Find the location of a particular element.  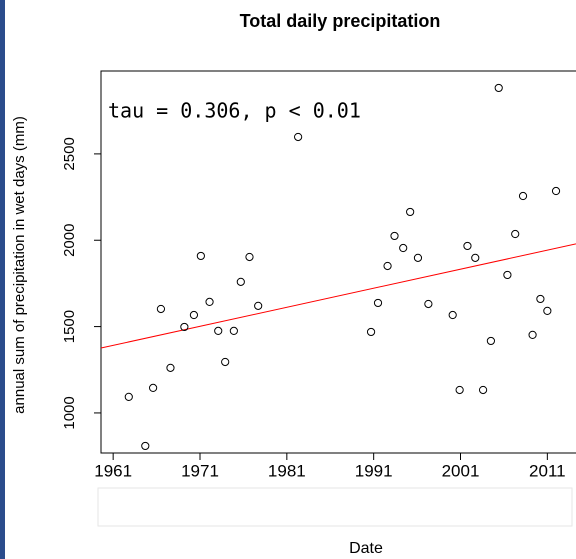

chart-title: Total daily precipitation is located at coordinates (340, 21).